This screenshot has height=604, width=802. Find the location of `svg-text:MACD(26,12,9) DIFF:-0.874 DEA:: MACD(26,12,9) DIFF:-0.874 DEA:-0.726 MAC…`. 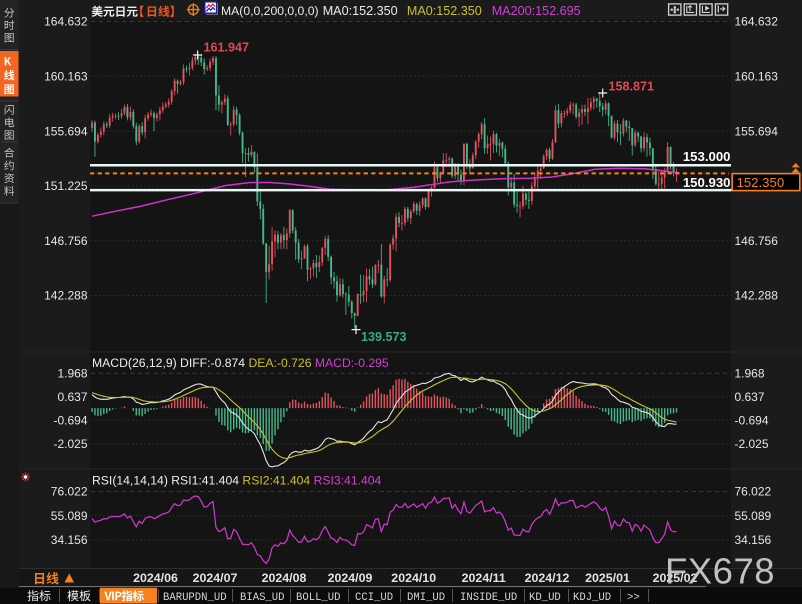

svg-text:MACD(26,12,9) DIFF:-0.874 DEA:: MACD(26,12,9) DIFF:-0.874 DEA:-0.726 MAC… is located at coordinates (240, 363).